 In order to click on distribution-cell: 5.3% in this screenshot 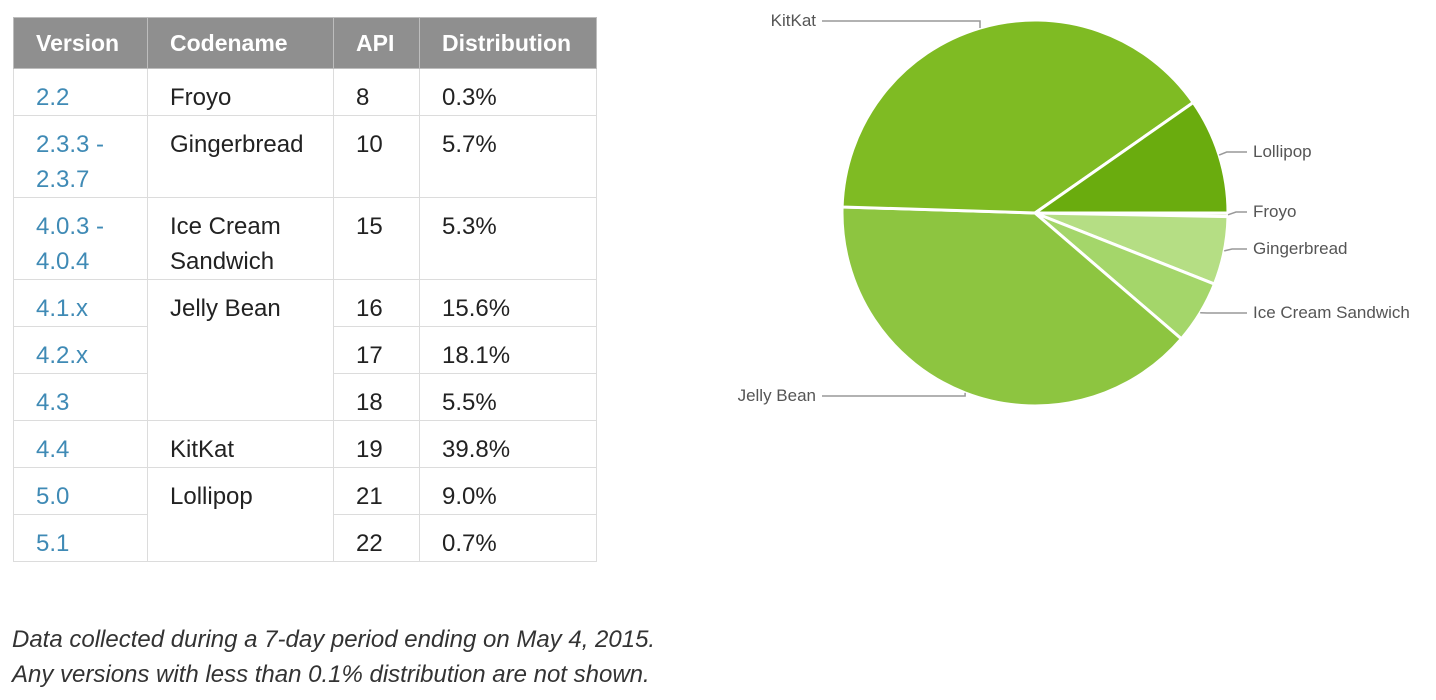, I will do `click(508, 238)`.